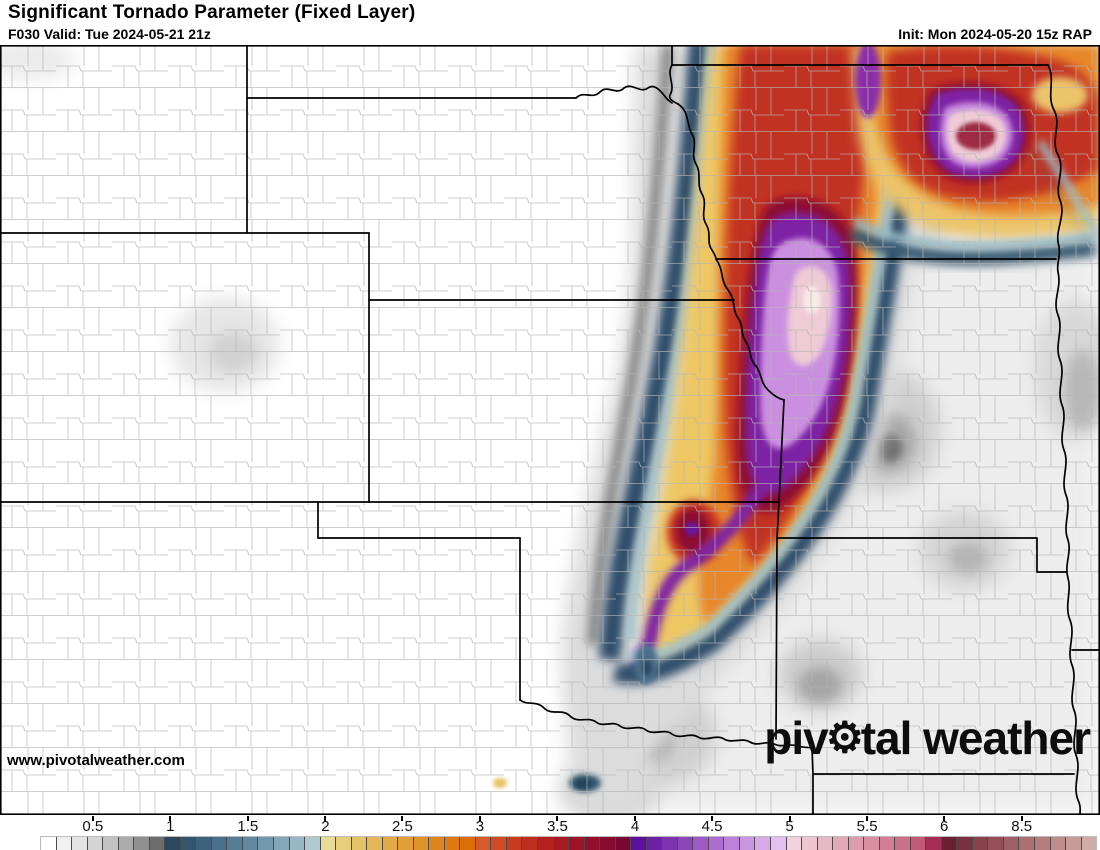 The height and width of the screenshot is (850, 1100). I want to click on colorbar-tick-label: 3, so click(480, 826).